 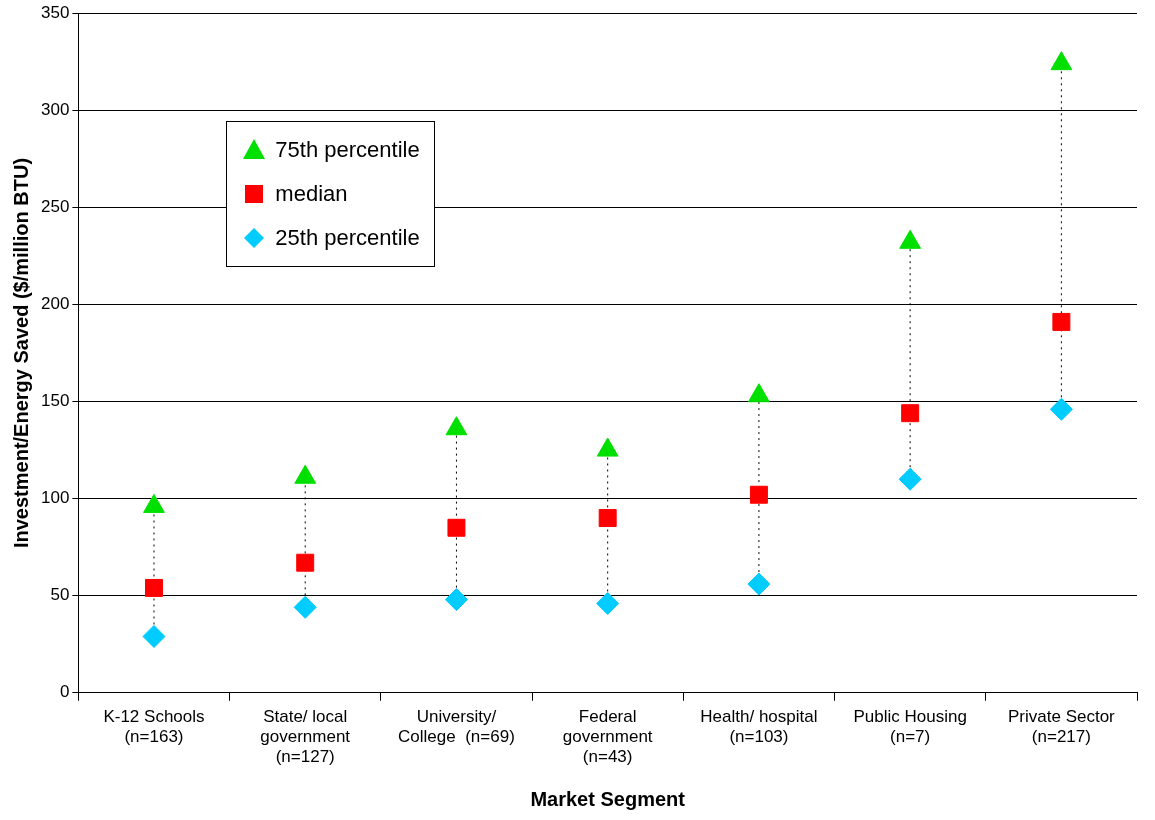 I want to click on x-tick-label: K-12 Schools (n=163), so click(x=154, y=726).